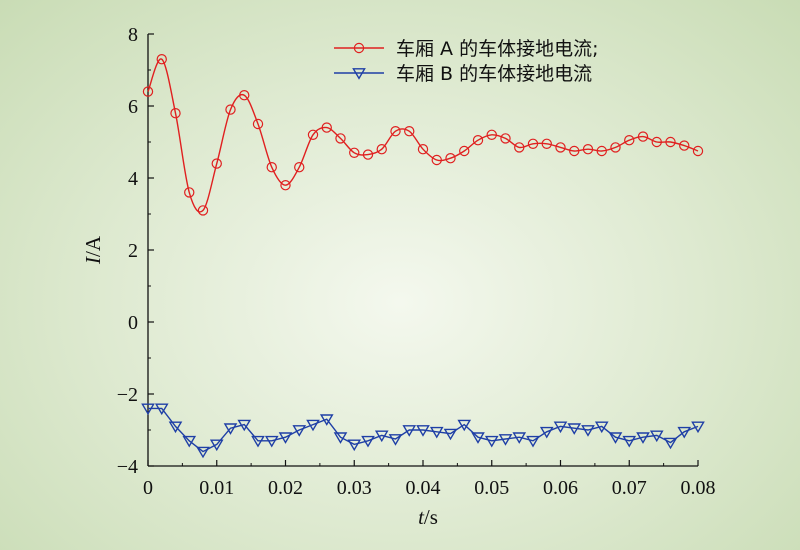  I want to click on x-tick-label: 0.06, so click(560, 488).